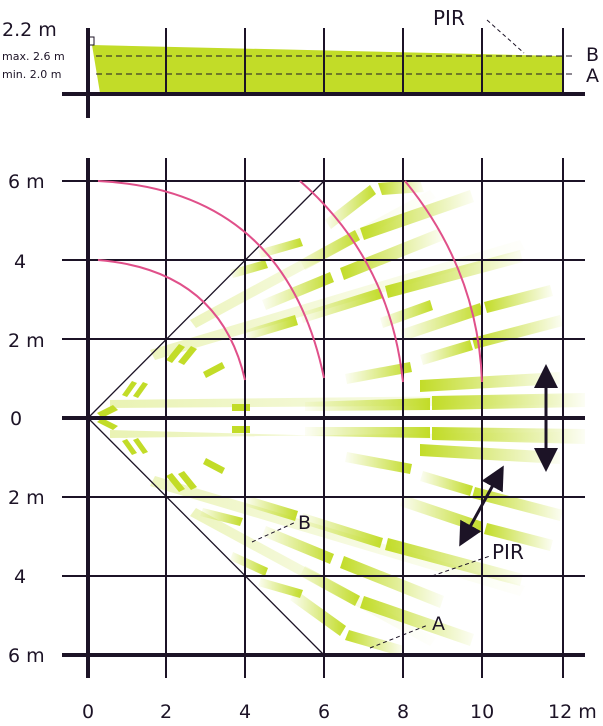  Describe the element at coordinates (245, 712) in the screenshot. I see `x-label-4: 4` at that location.